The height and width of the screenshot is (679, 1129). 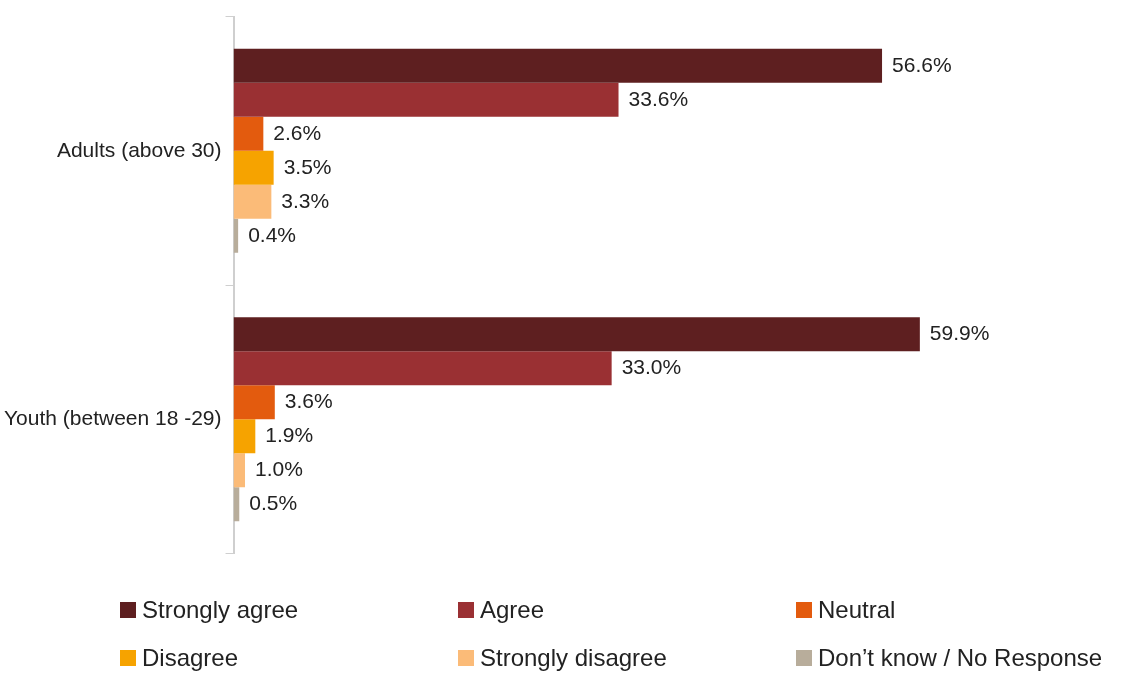 I want to click on data-label: 0.4%, so click(x=272, y=234).